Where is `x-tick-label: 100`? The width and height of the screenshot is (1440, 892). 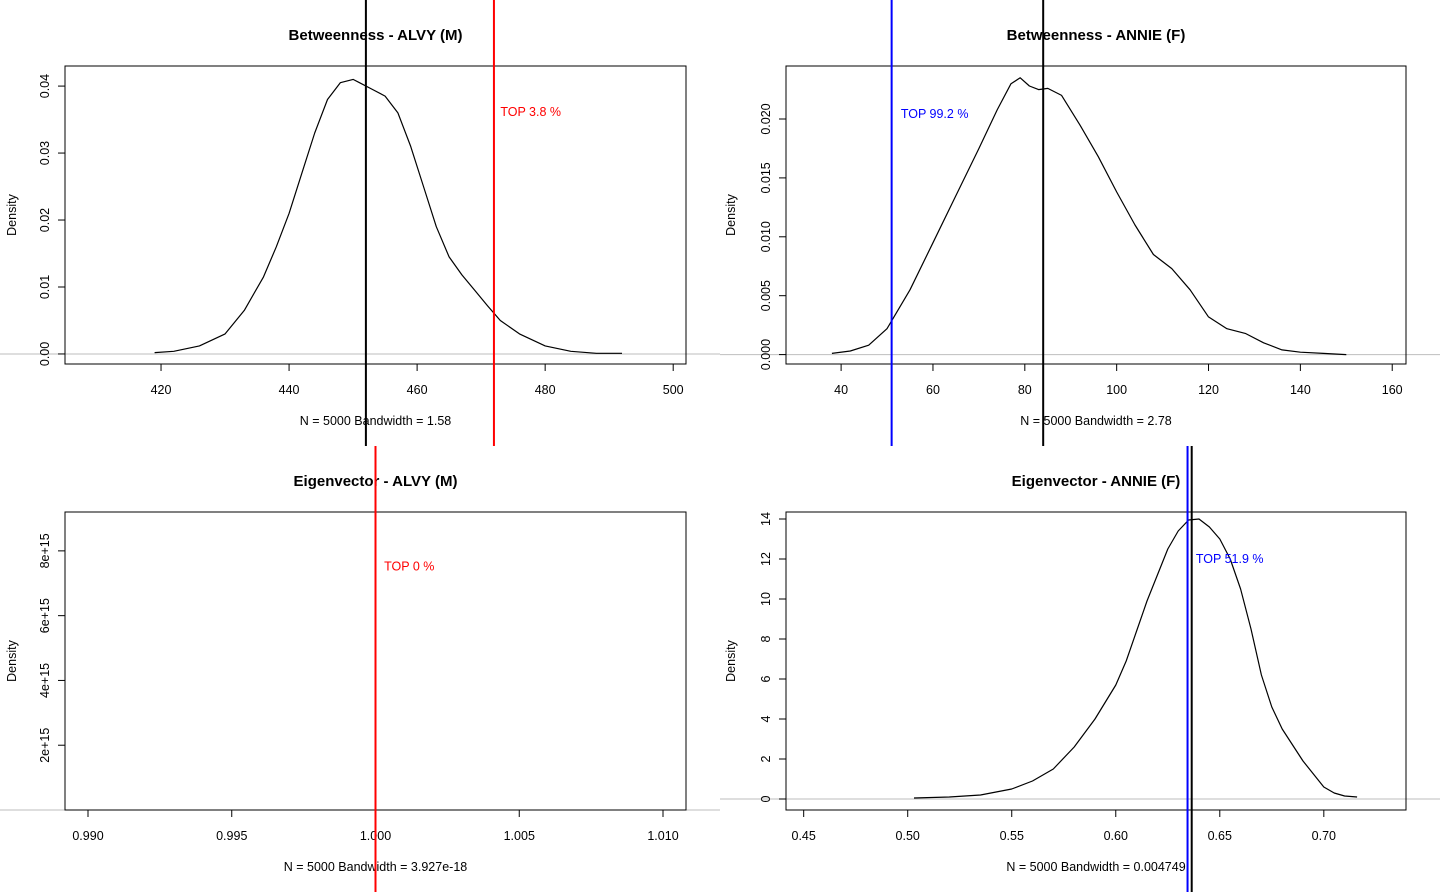 x-tick-label: 100 is located at coordinates (1116, 390).